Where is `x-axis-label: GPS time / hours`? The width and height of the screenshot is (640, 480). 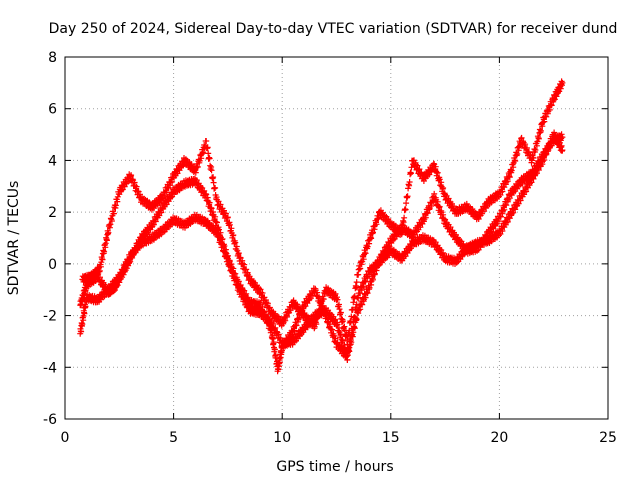
x-axis-label: GPS time / hours is located at coordinates (334, 467).